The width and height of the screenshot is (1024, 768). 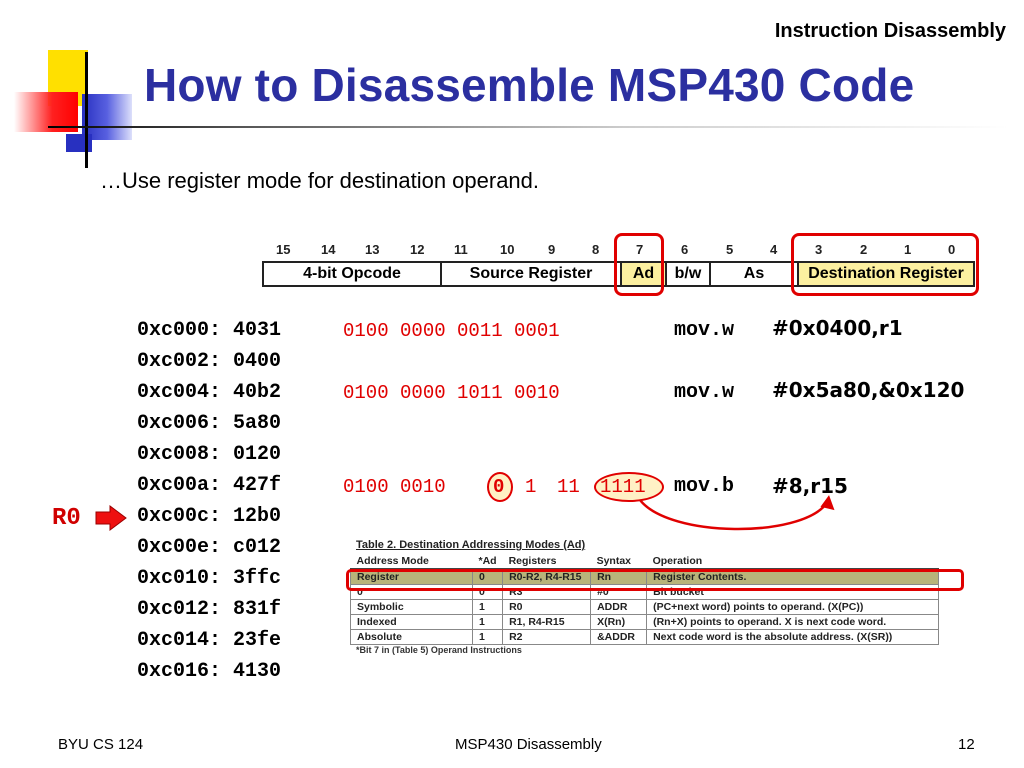 What do you see at coordinates (257, 547) in the screenshot?
I see `code-word: c012` at bounding box center [257, 547].